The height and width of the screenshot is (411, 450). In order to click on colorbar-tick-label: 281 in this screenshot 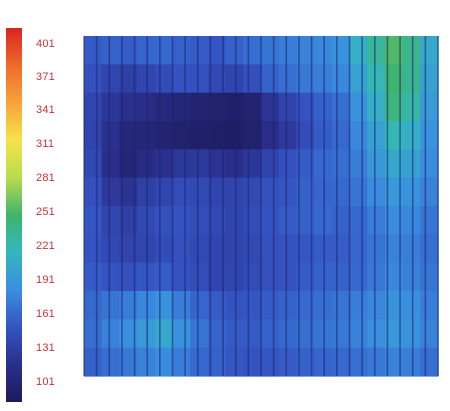, I will do `click(45, 178)`.